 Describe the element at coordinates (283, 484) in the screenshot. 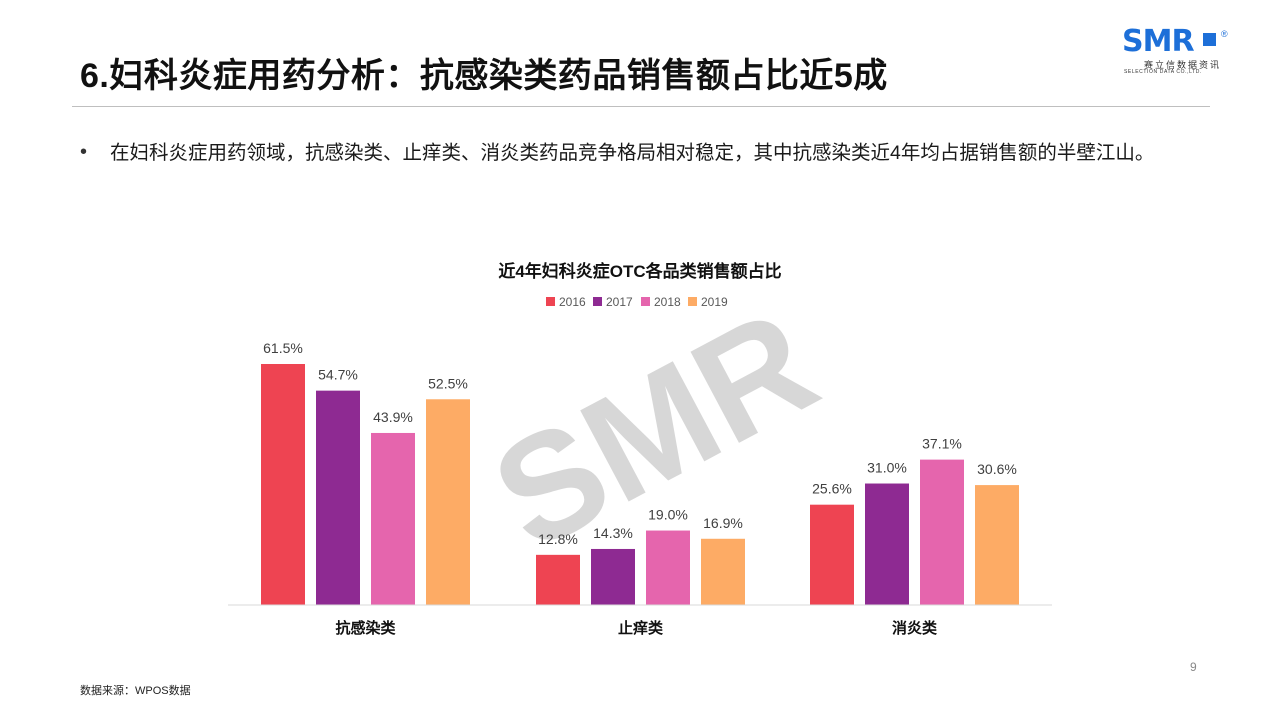

I see `bar-抗感染类-2016` at that location.